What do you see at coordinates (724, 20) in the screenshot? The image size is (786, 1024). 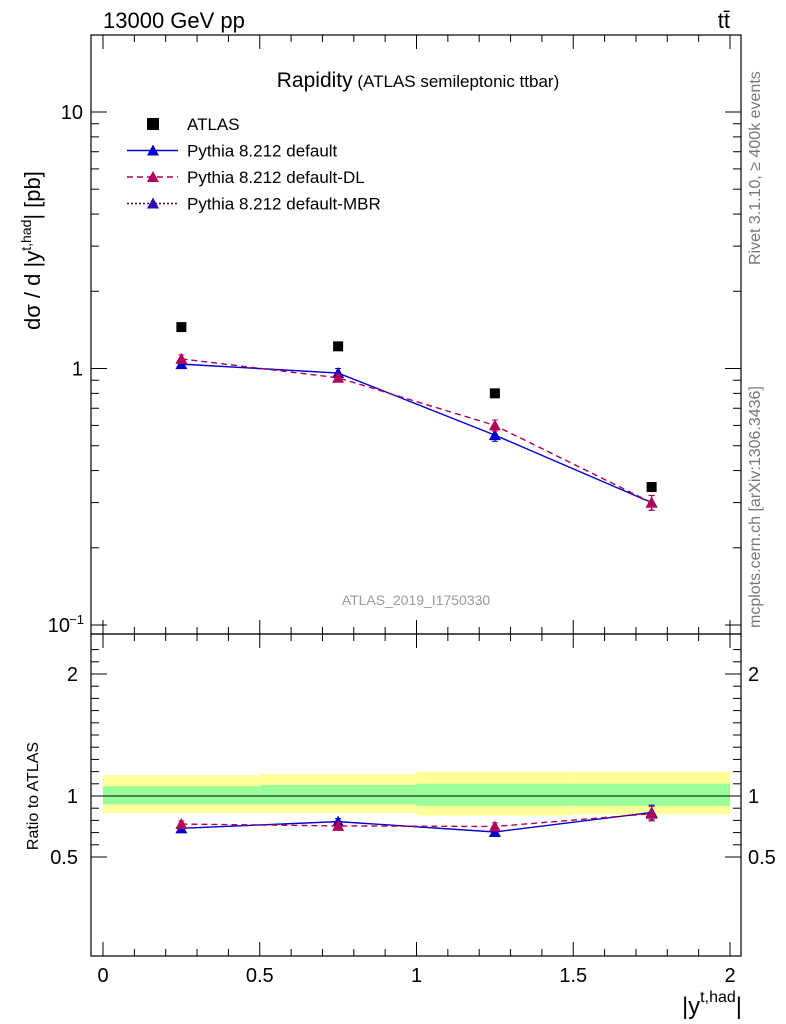 I see `header-process-label: tt̄` at bounding box center [724, 20].